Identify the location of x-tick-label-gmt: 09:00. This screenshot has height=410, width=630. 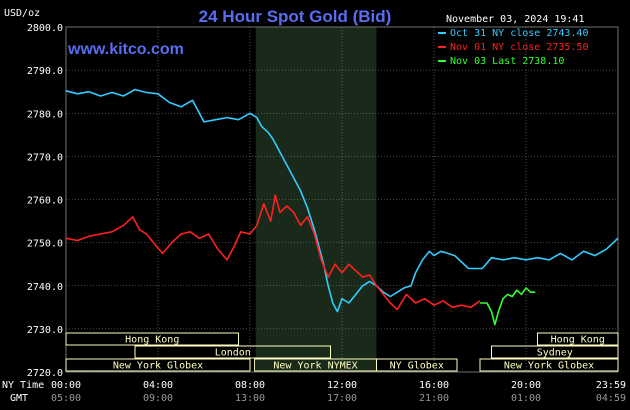
(158, 398).